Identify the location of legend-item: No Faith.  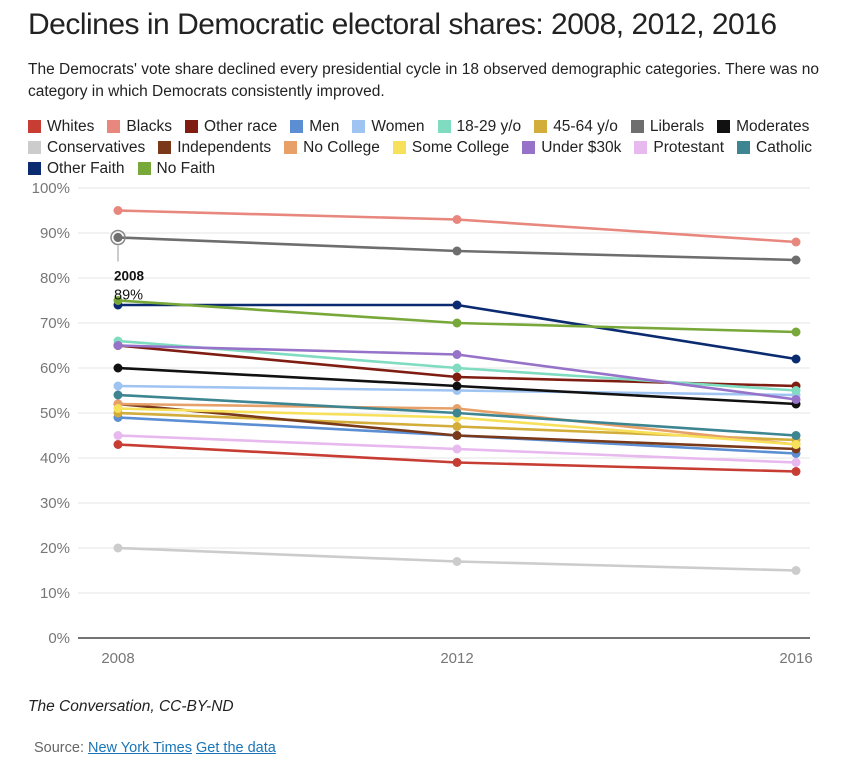
(176, 168).